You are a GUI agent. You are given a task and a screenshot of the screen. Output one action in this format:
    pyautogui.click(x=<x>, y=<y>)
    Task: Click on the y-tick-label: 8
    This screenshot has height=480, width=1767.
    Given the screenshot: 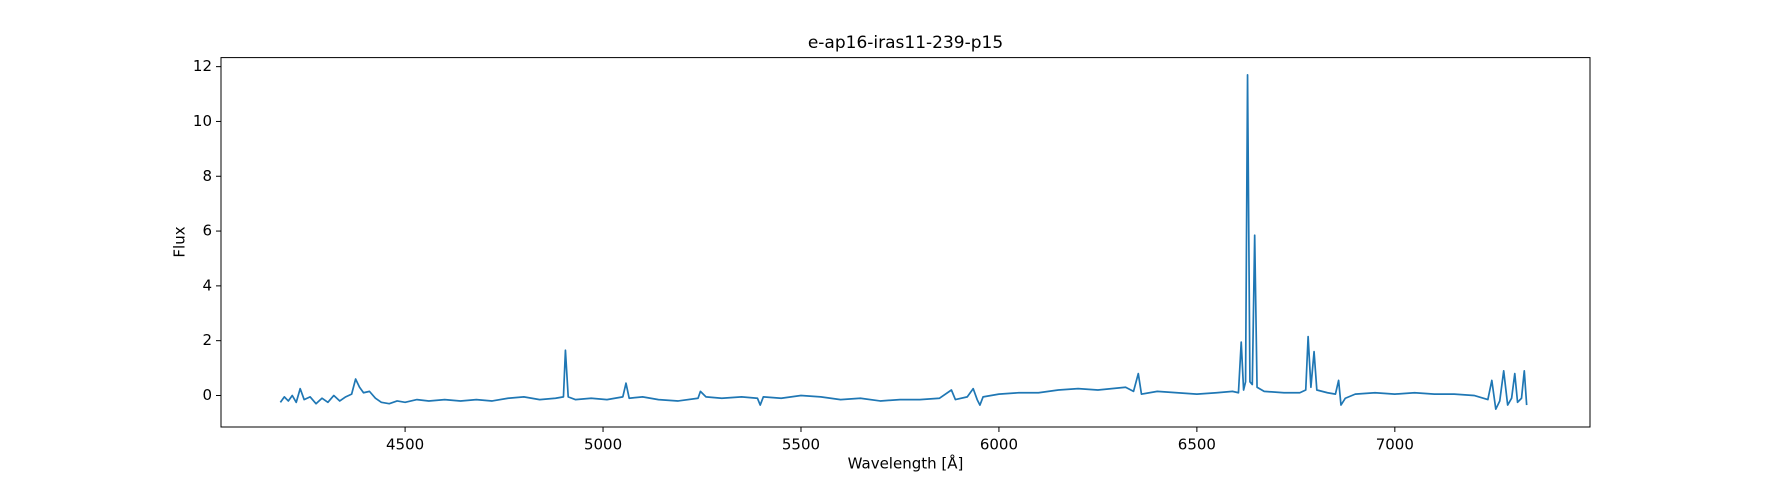 What is the action you would take?
    pyautogui.click(x=207, y=176)
    